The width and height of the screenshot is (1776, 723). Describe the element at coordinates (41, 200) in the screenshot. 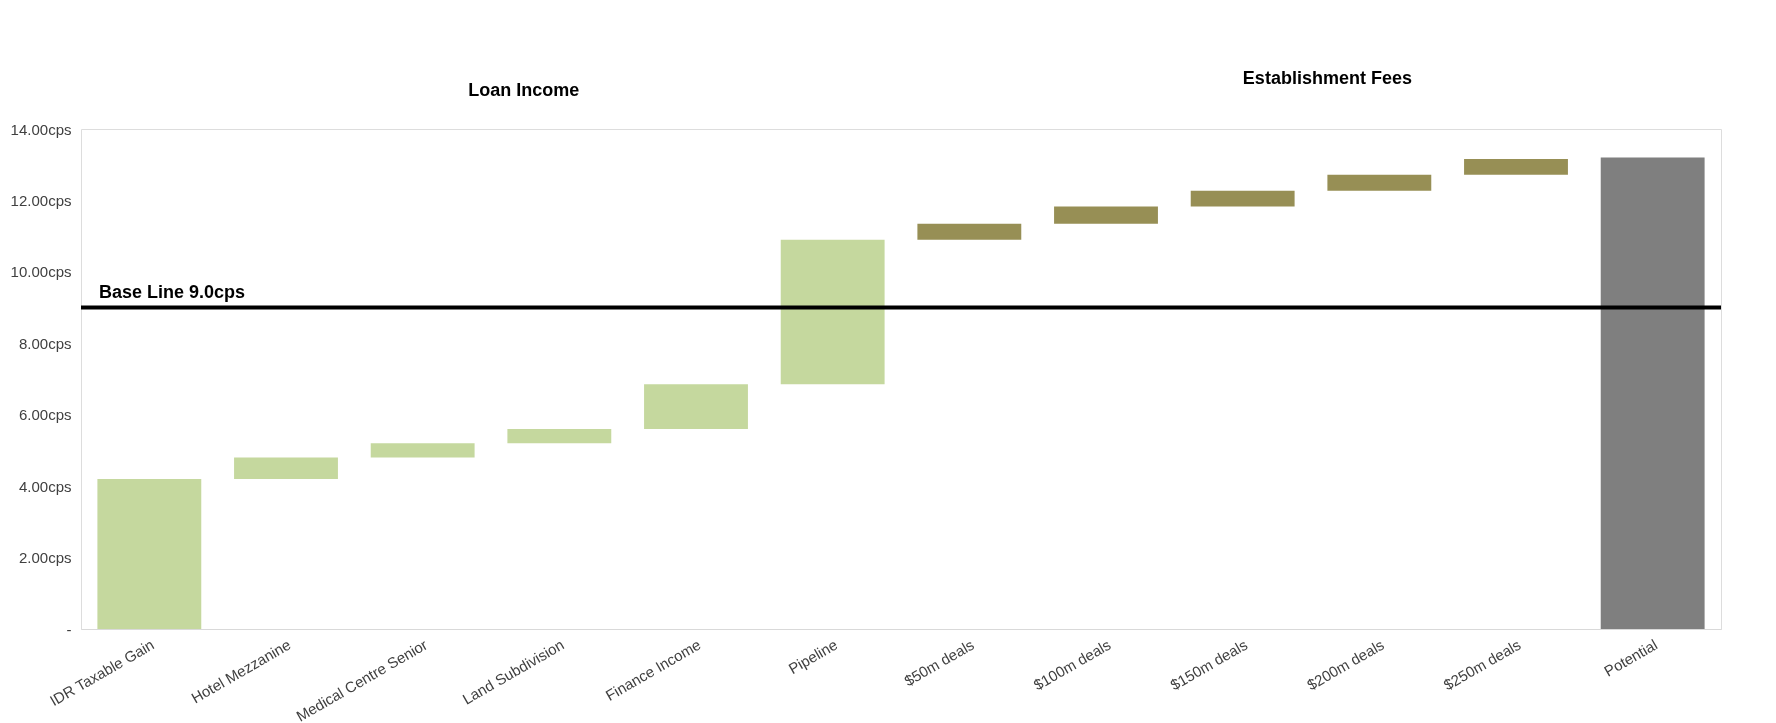

I see `y-tick-label: 12.00cps` at that location.